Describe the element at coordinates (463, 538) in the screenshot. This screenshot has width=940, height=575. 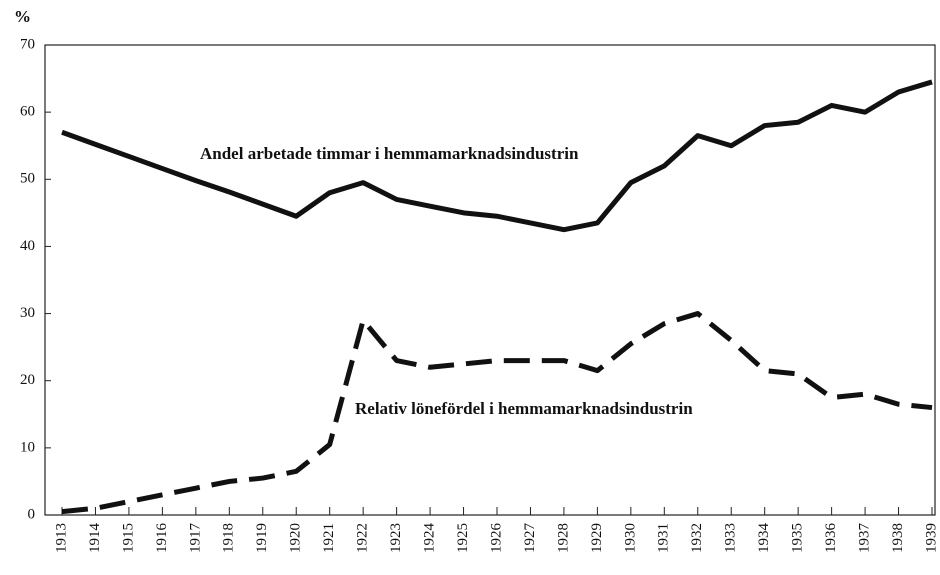
I see `x-tick-label: 1925` at that location.